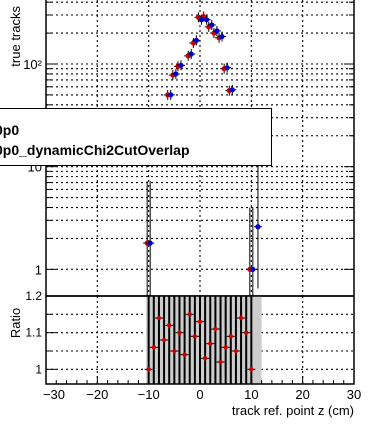 The image size is (370, 433). What do you see at coordinates (15, 323) in the screenshot?
I see `ratio-y-axis-label: Ratio` at bounding box center [15, 323].